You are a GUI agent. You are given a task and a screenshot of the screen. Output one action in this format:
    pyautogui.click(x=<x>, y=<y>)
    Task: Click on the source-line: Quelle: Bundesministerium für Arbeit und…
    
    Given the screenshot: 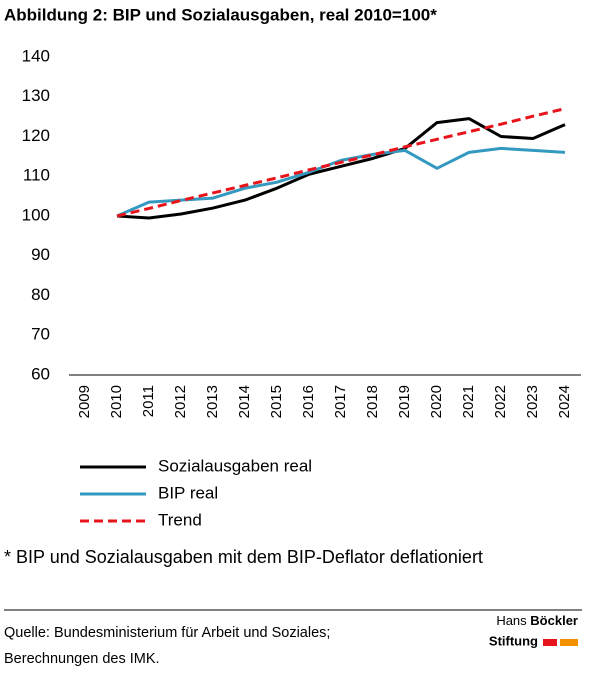 What is the action you would take?
    pyautogui.click(x=167, y=633)
    